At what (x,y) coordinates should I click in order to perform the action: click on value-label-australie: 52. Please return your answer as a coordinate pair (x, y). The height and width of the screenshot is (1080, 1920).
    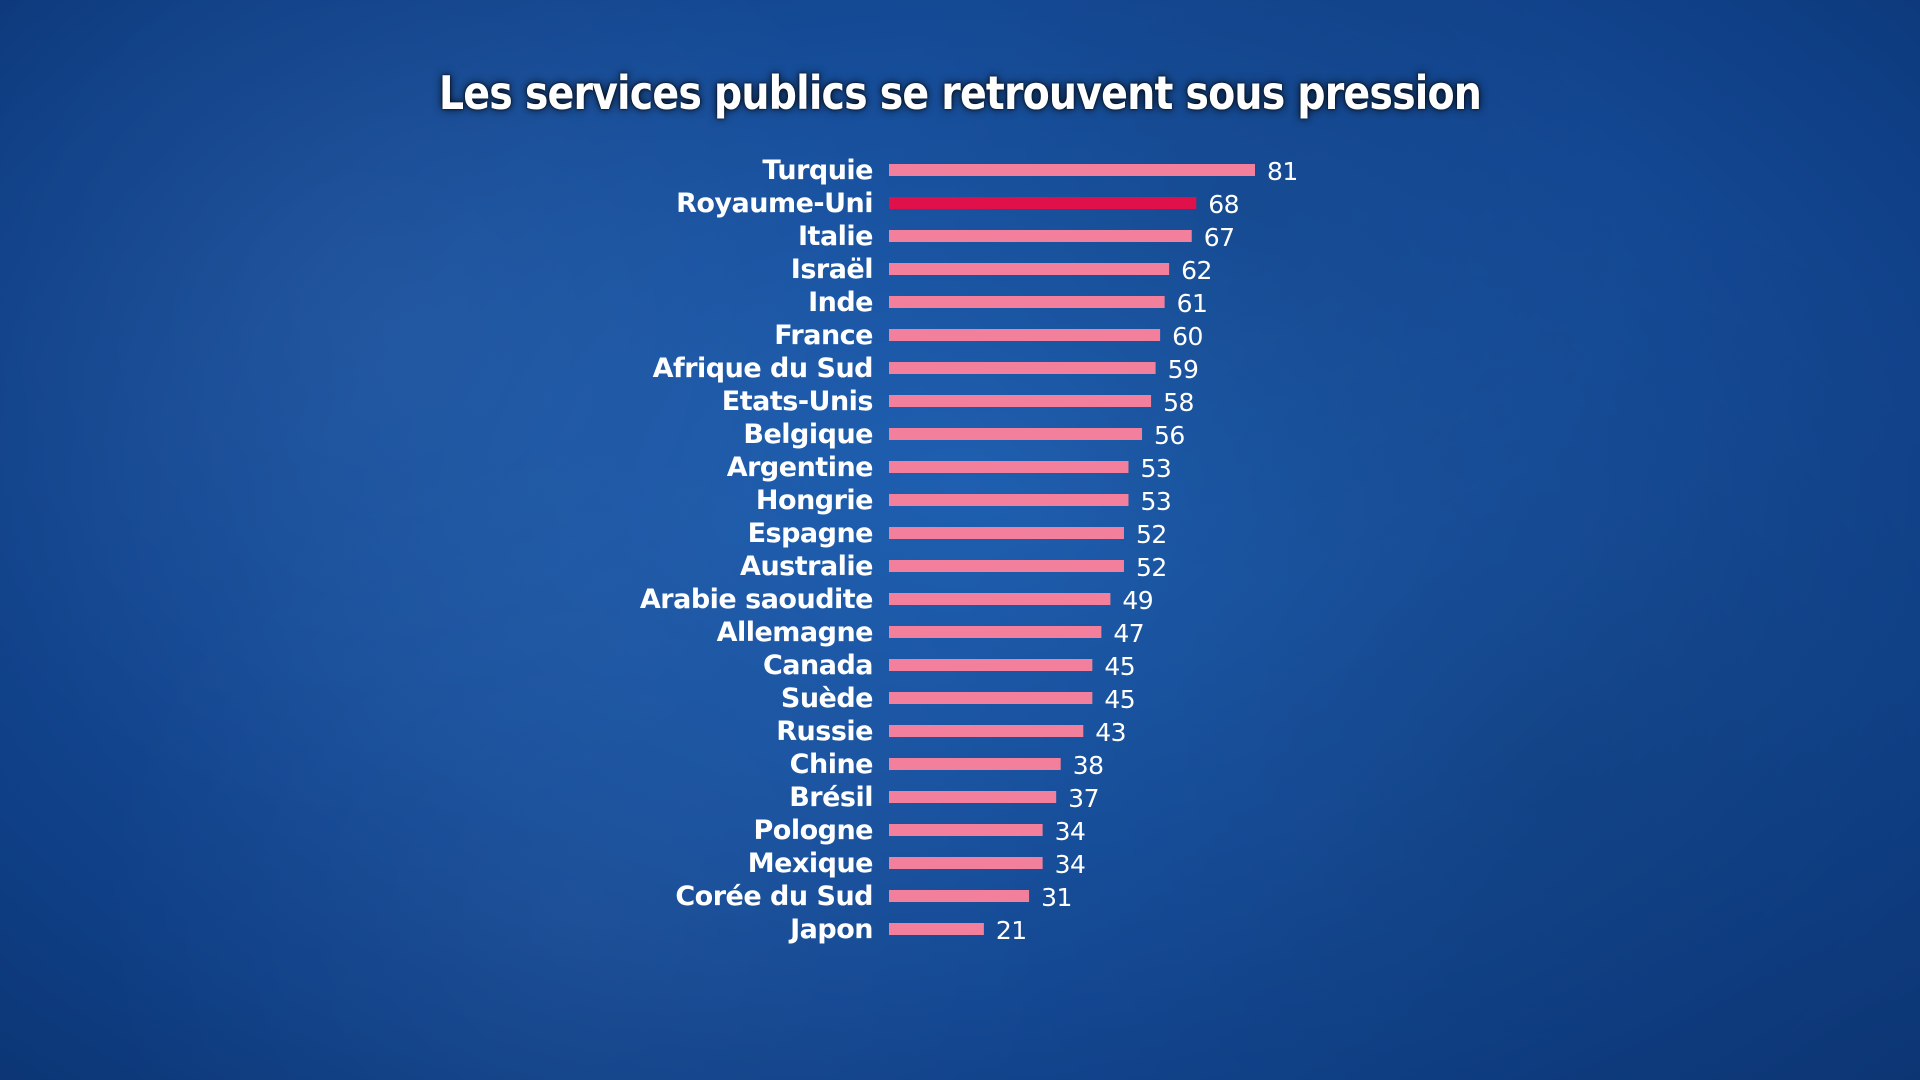
    Looking at the image, I should click on (1151, 567).